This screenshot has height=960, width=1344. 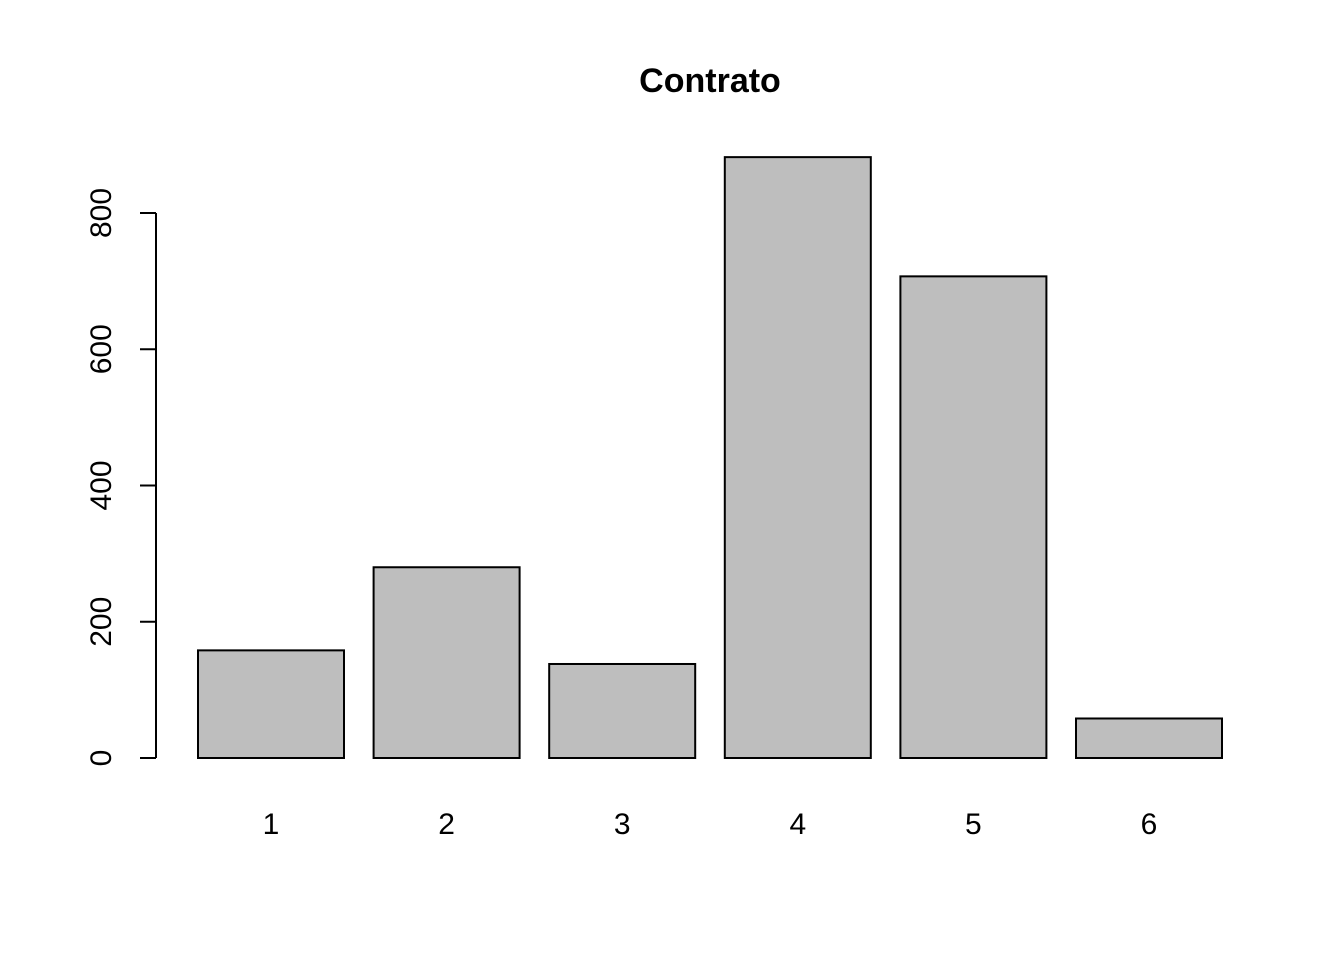 What do you see at coordinates (973, 824) in the screenshot?
I see `x-tick-label: 5` at bounding box center [973, 824].